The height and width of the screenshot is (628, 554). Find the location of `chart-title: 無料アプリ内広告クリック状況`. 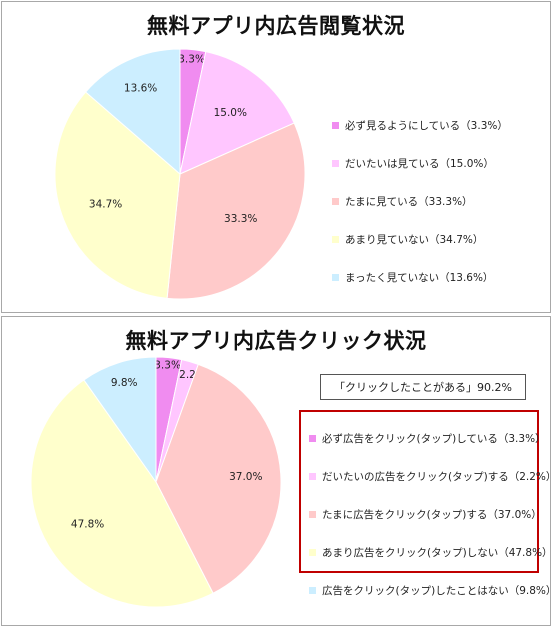

chart-title: 無料アプリ内広告クリック状況 is located at coordinates (276, 341).